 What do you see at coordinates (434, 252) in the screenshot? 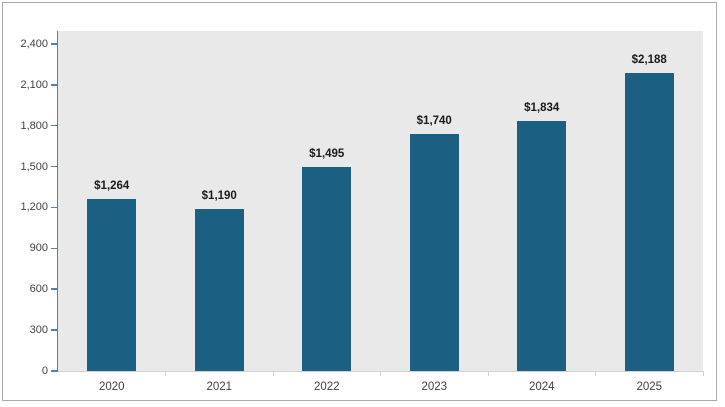
I see `bar-2023` at bounding box center [434, 252].